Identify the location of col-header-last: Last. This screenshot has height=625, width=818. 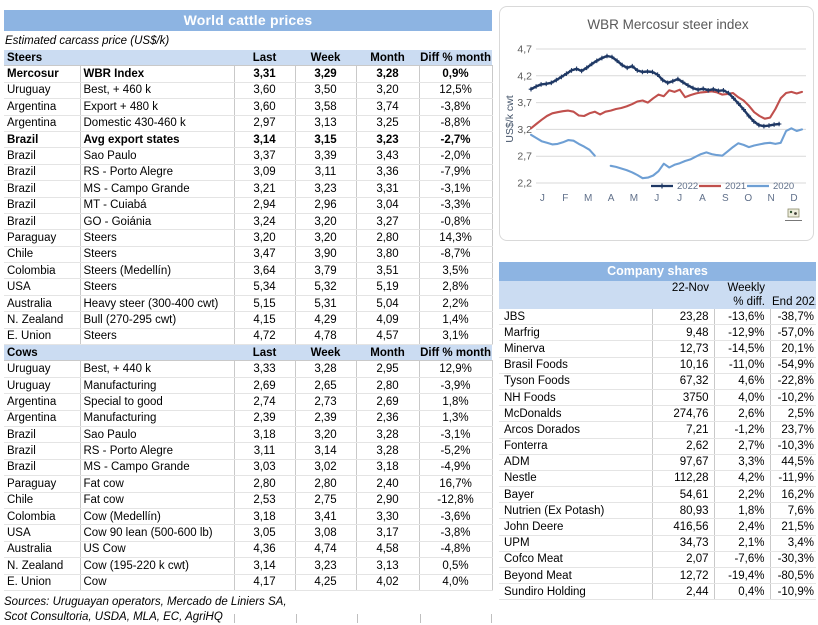
(265, 58).